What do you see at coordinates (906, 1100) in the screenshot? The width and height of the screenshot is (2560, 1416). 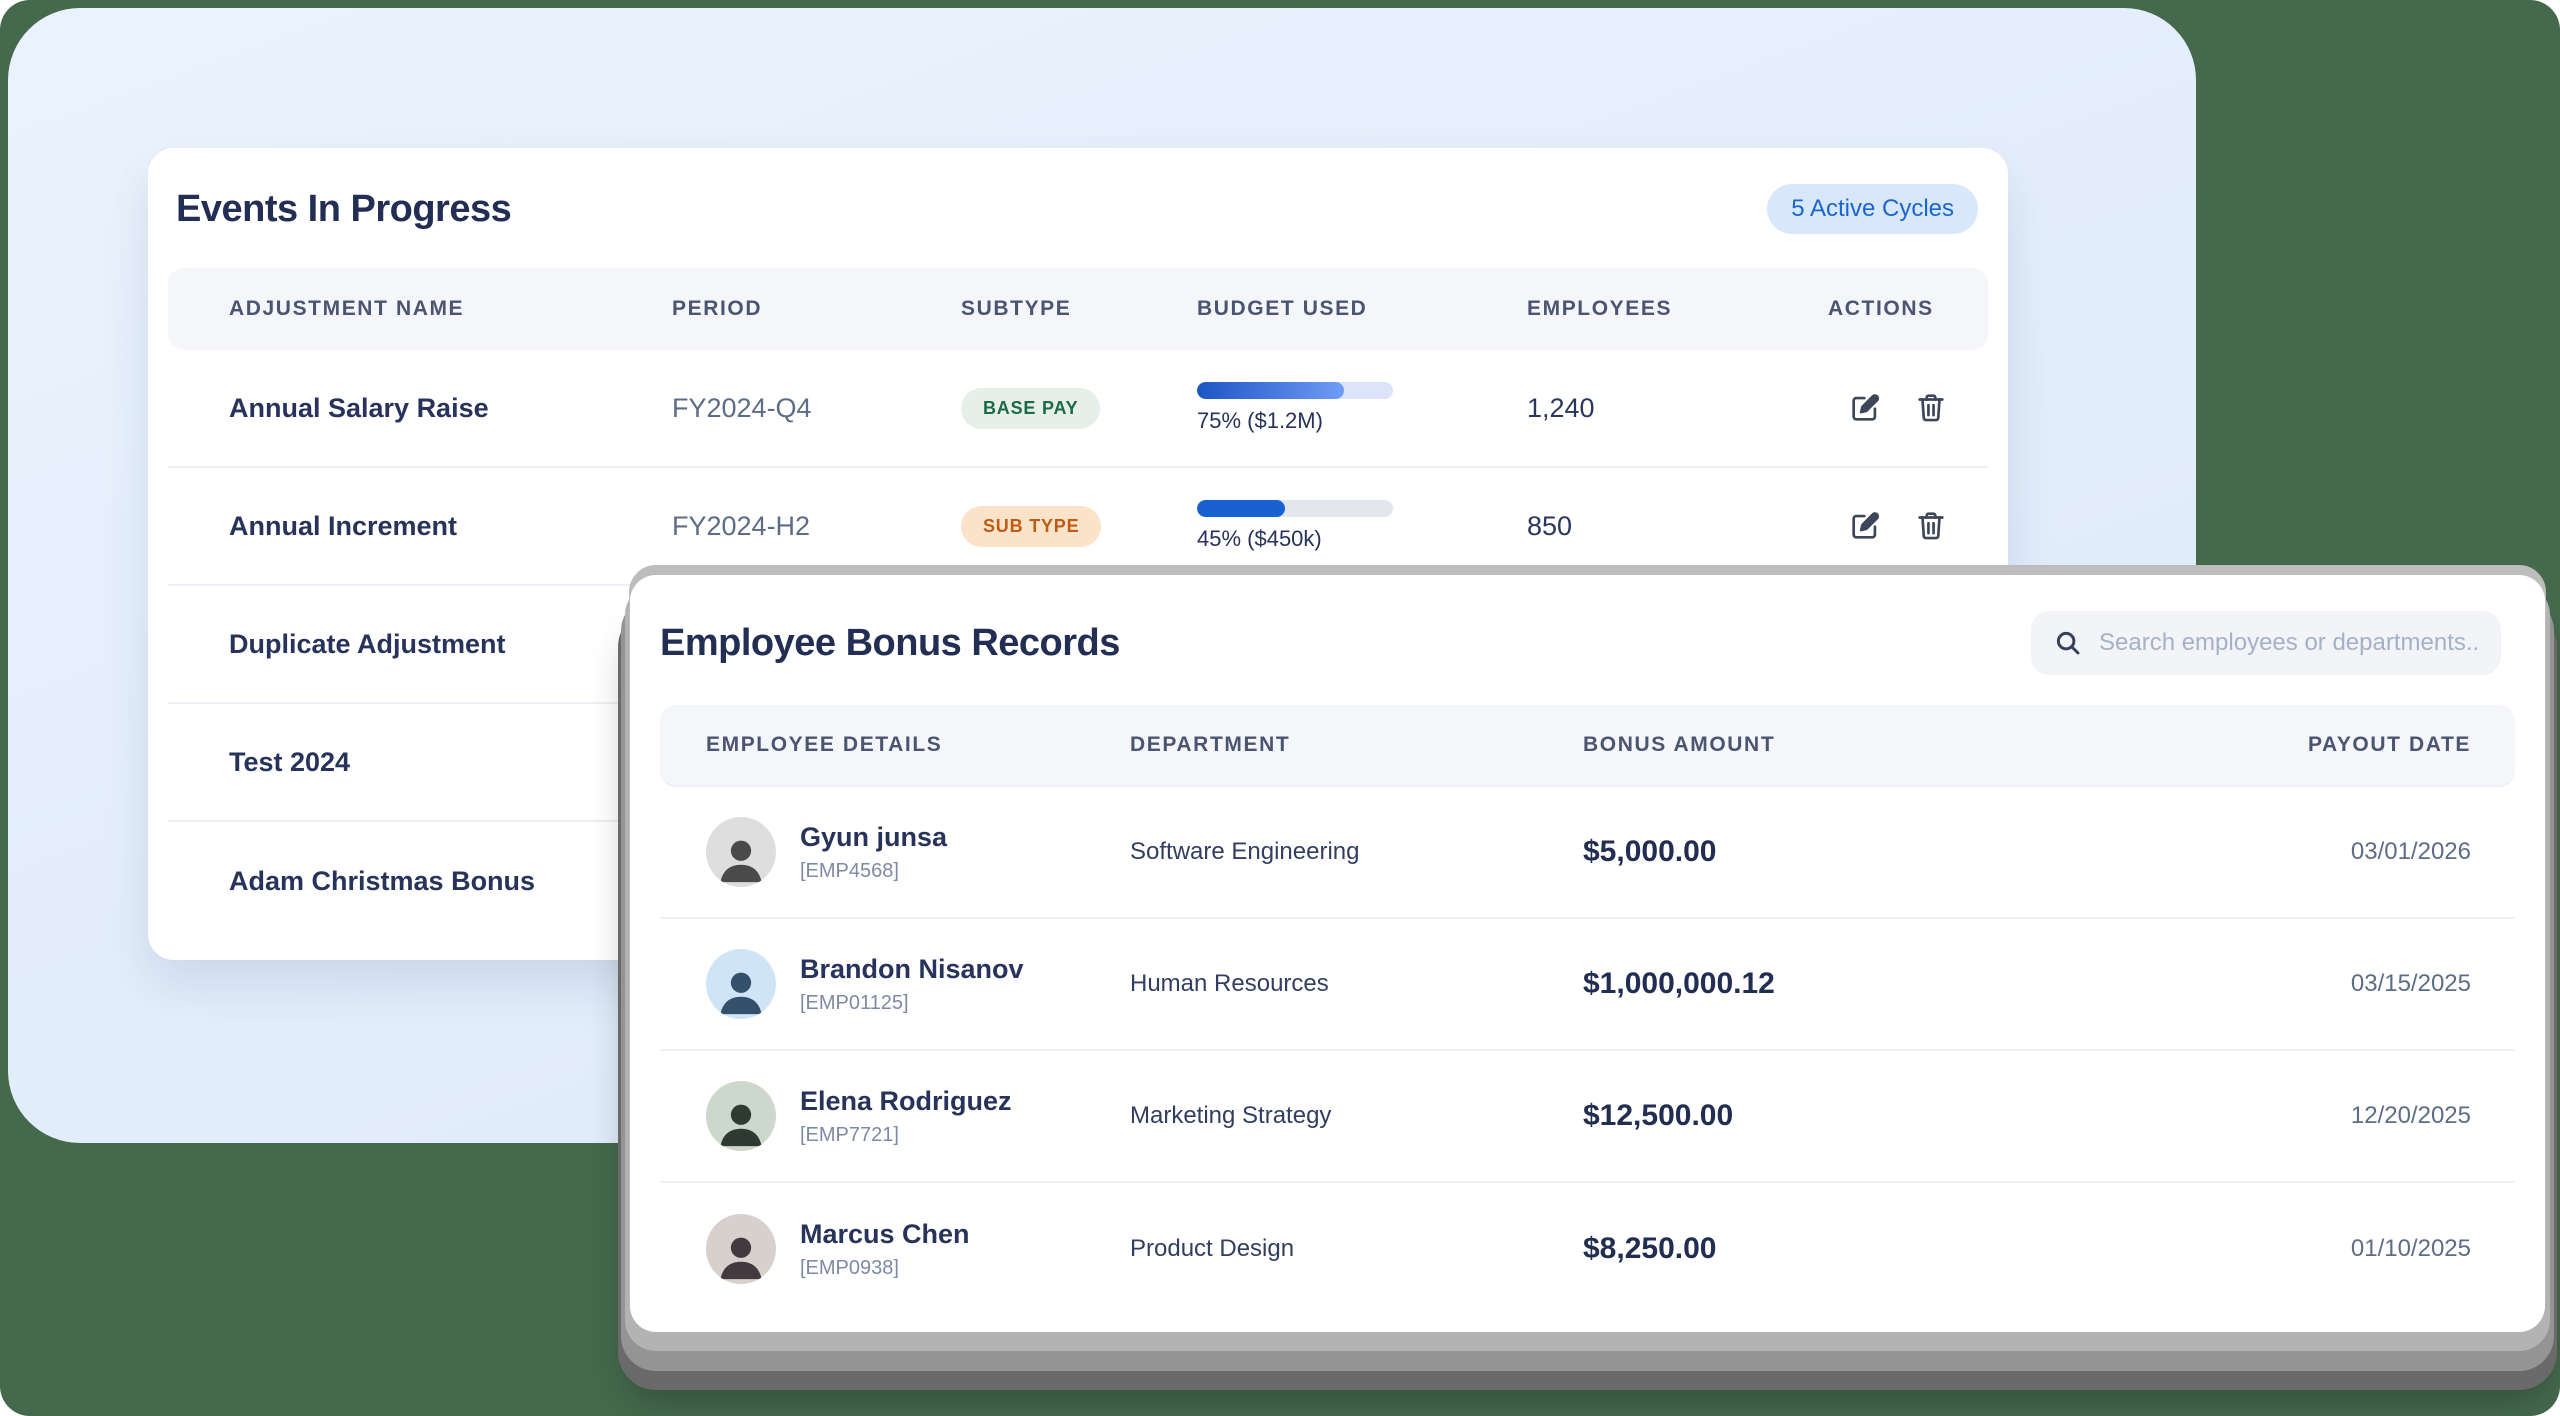 I see `employee-name: Elena Rodriguez` at bounding box center [906, 1100].